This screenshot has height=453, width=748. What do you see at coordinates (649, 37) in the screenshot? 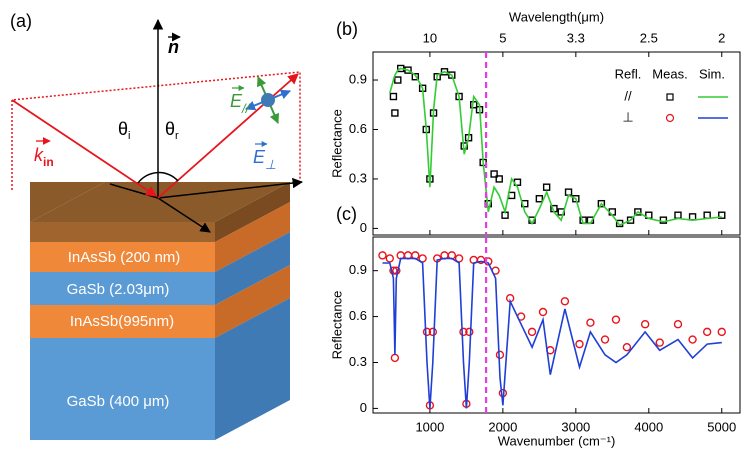
I see `x2-tick-label: 2.5` at bounding box center [649, 37].